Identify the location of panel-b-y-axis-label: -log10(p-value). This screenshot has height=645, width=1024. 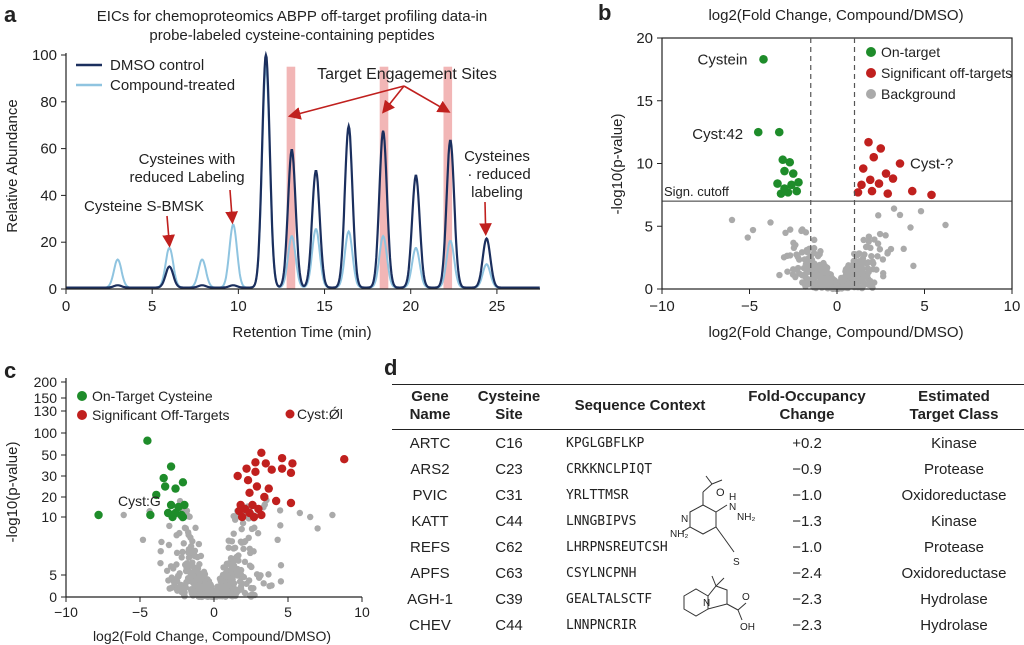
(617, 164).